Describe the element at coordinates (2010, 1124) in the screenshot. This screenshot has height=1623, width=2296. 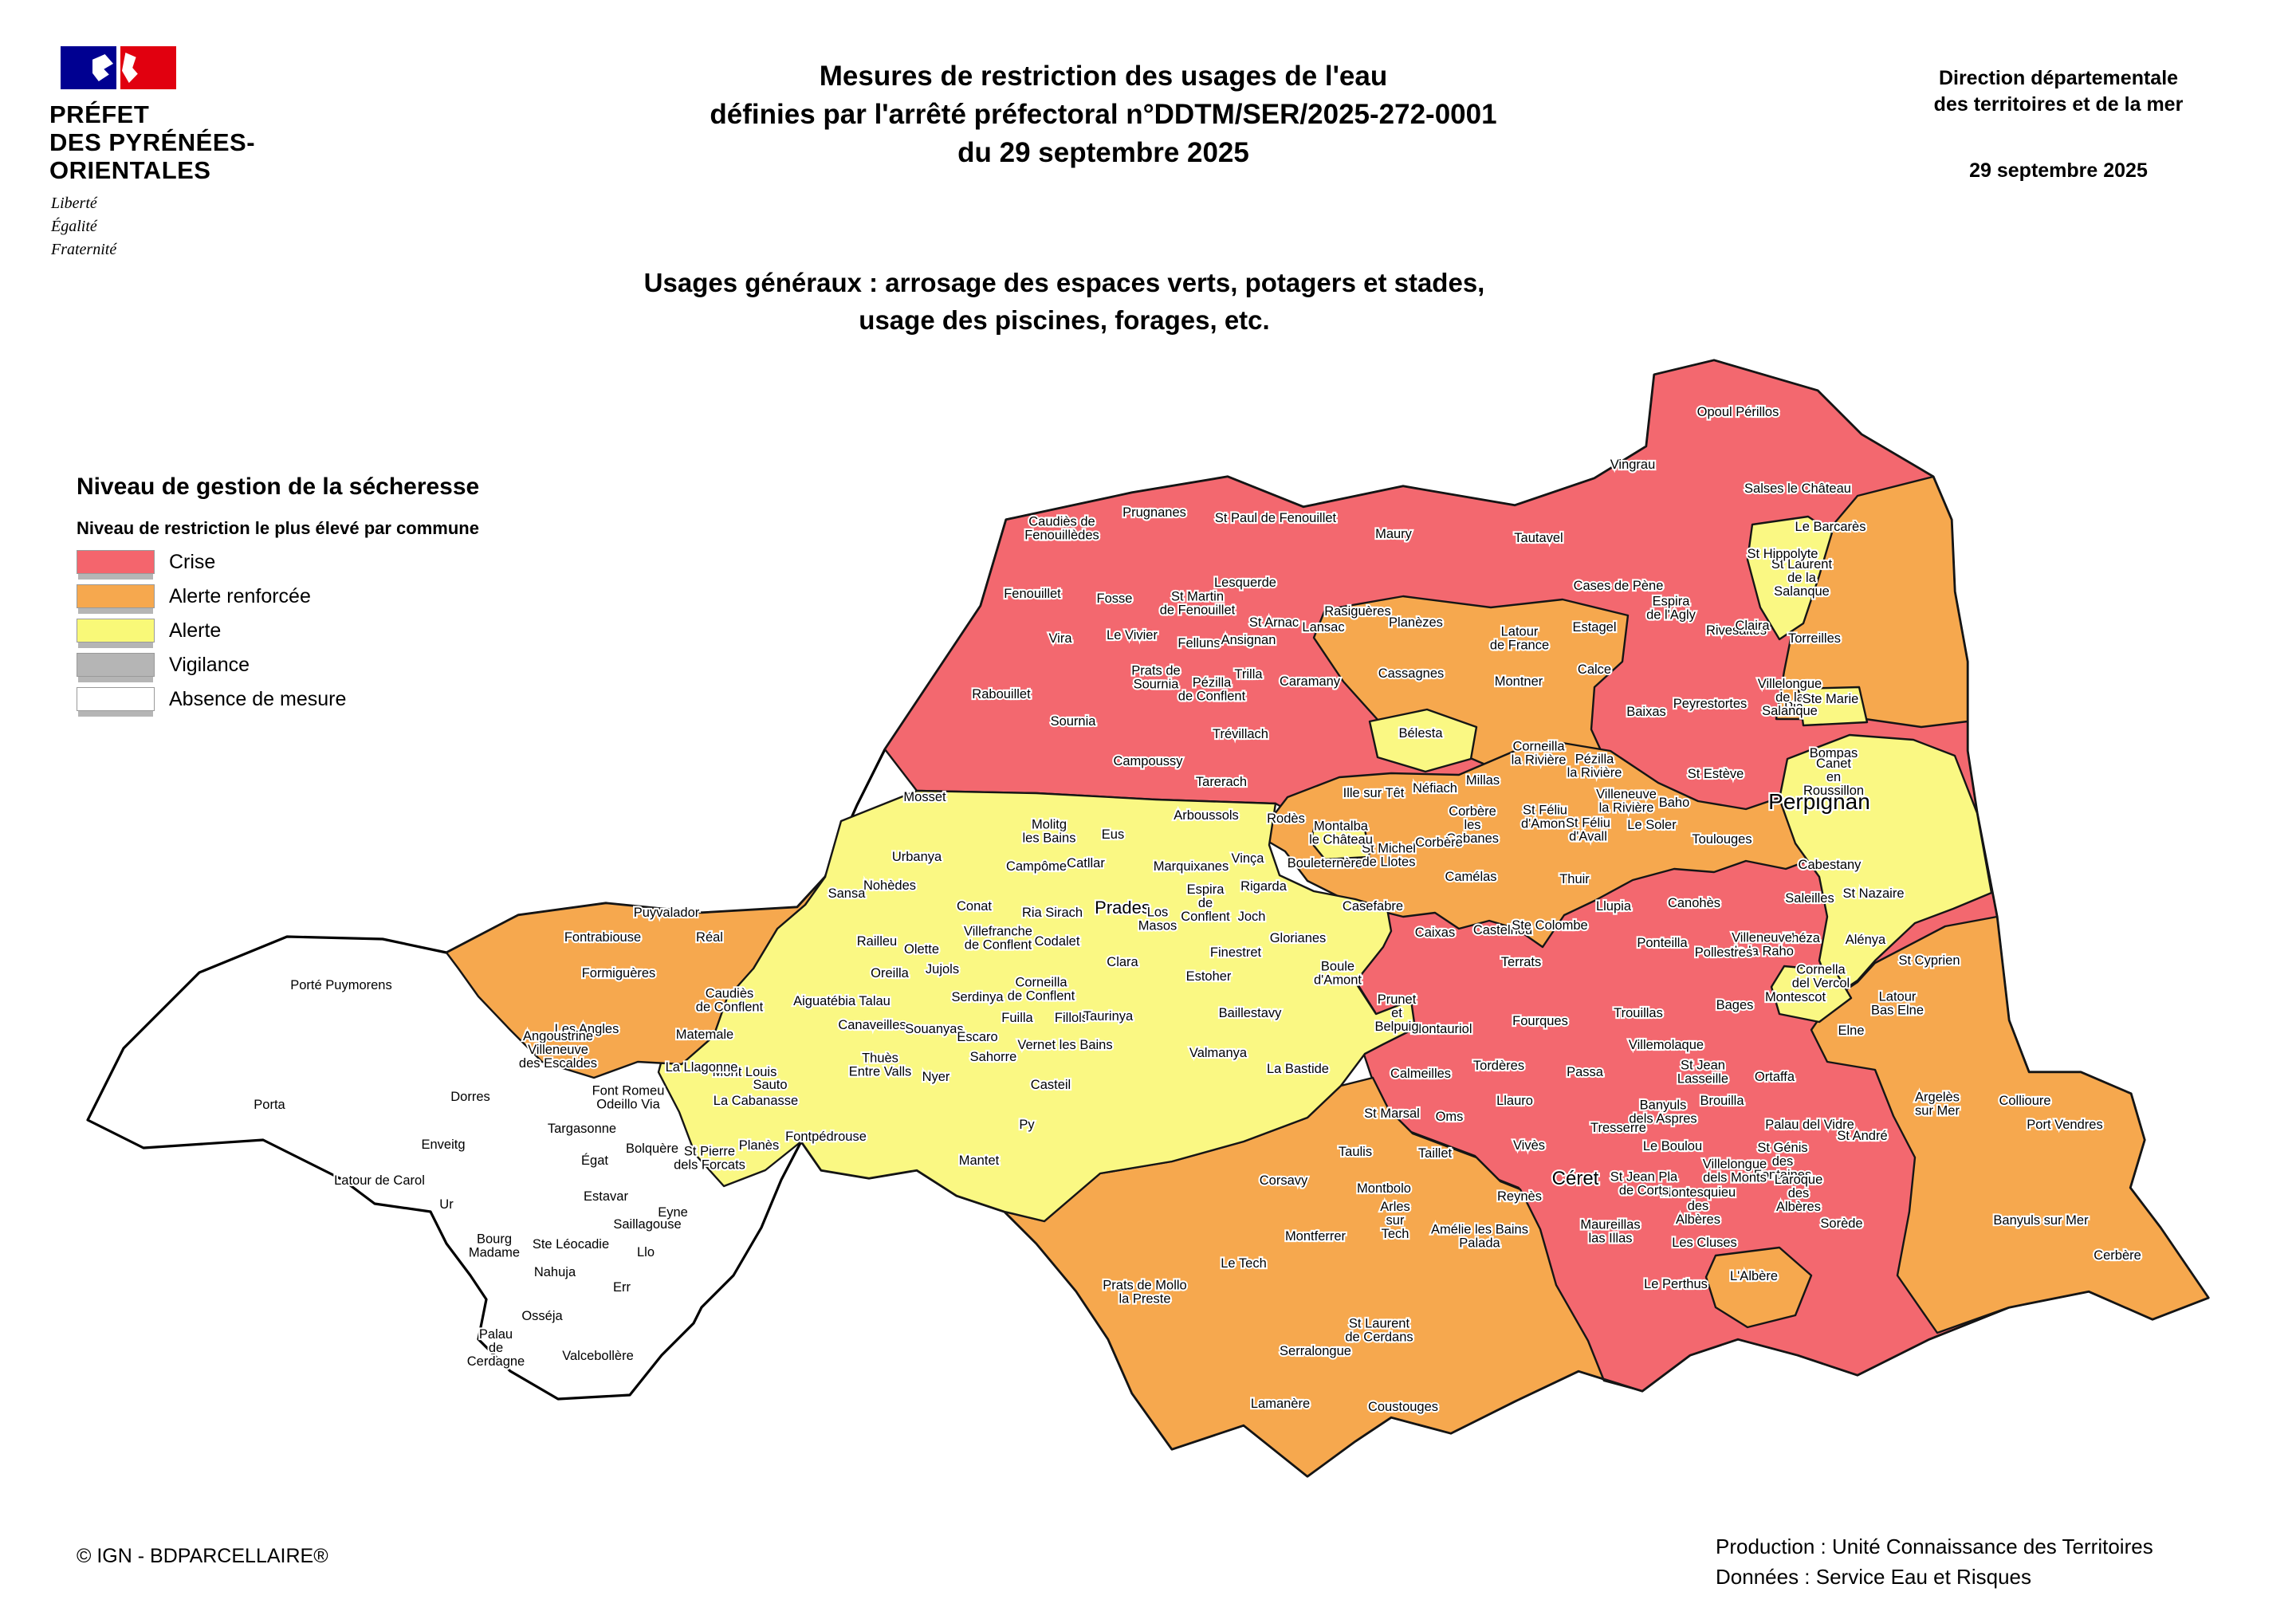
I see `zone-renforcee-cote` at that location.